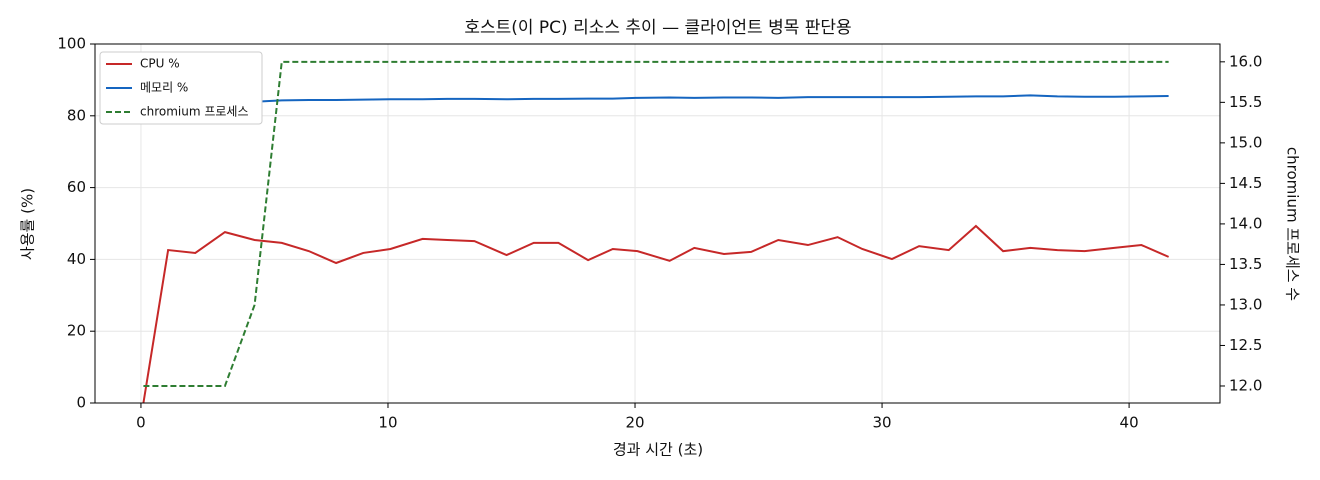 Image resolution: width=1320 pixels, height=480 pixels. What do you see at coordinates (1245, 102) in the screenshot?
I see `y2-tick-label: 15.5` at bounding box center [1245, 102].